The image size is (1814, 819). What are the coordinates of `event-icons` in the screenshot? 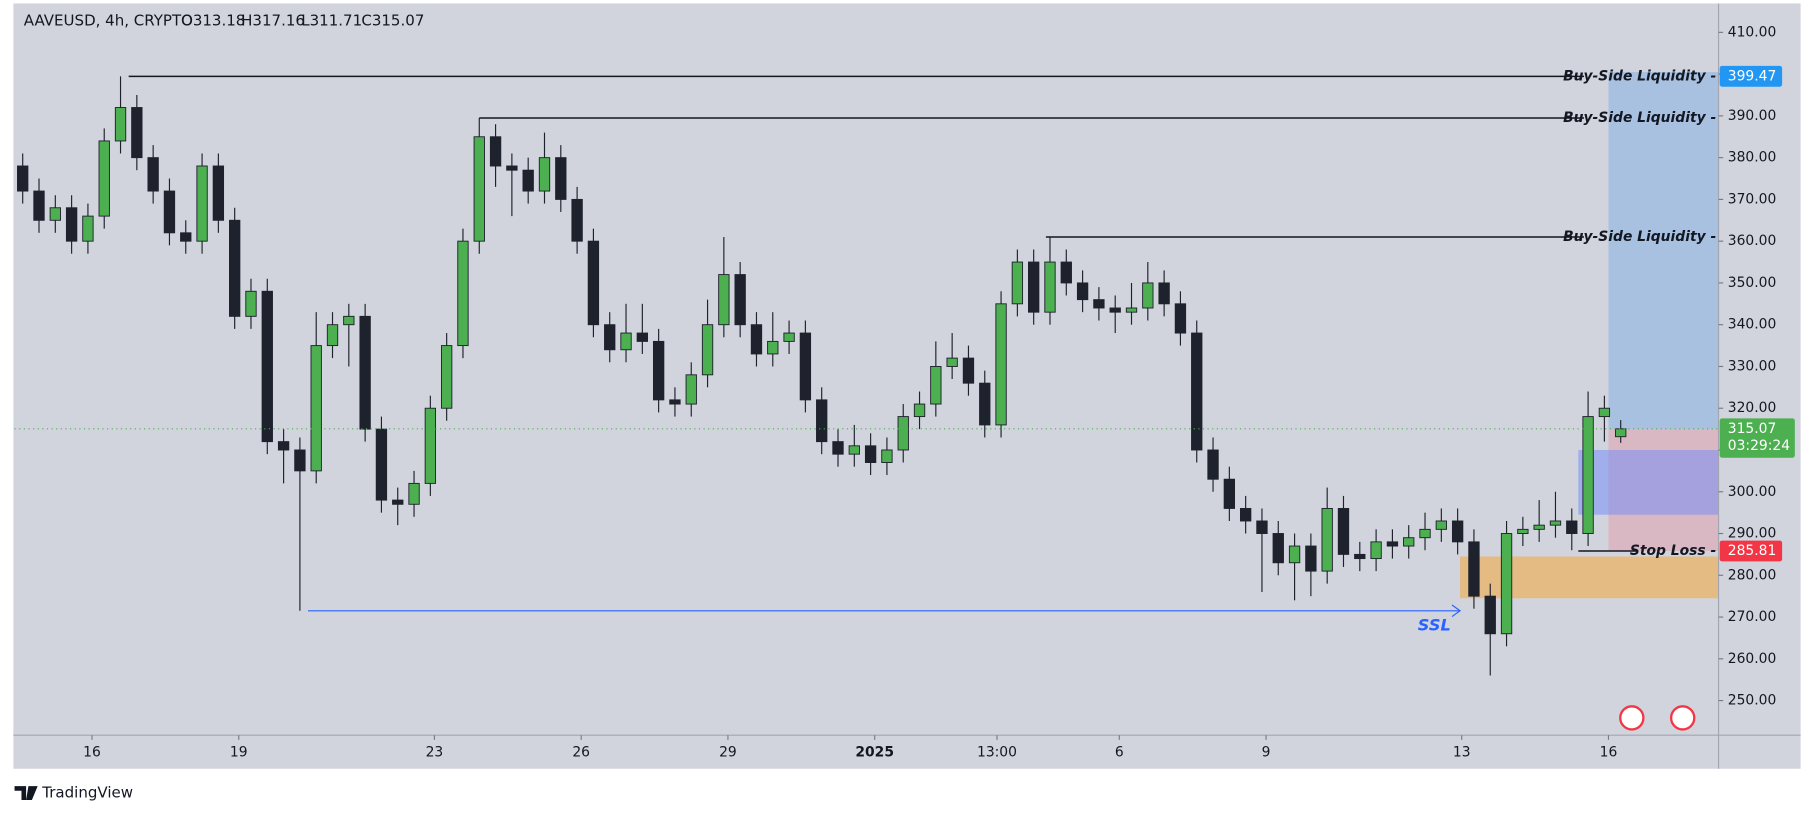 It's located at (1657, 718).